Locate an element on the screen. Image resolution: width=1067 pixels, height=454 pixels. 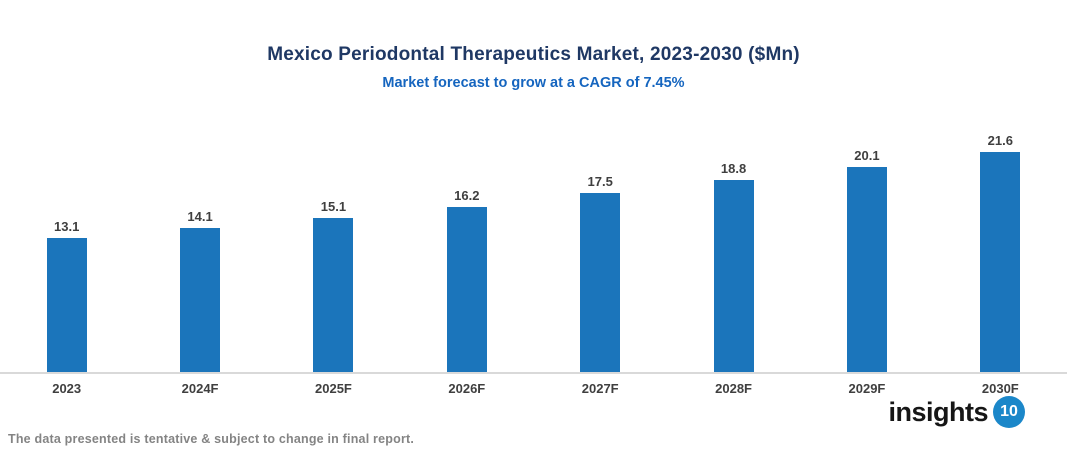
x-axis-label: 2030F is located at coordinates (1000, 388).